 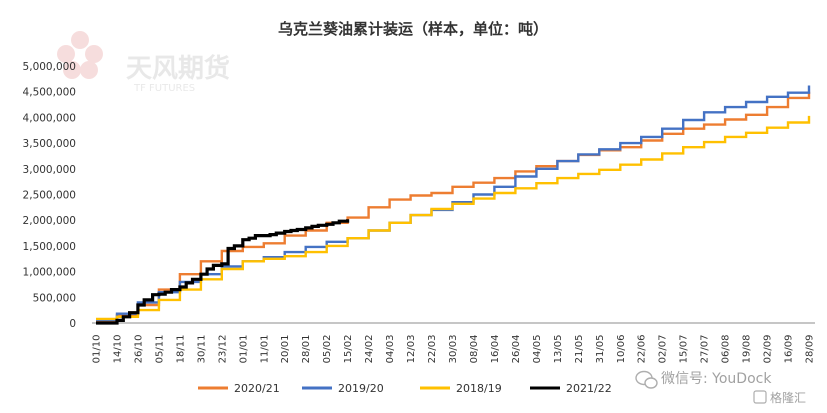 I want to click on chart-title: 乌克兰葵油累计装运（样本，单位：吨）, so click(x=413, y=29).